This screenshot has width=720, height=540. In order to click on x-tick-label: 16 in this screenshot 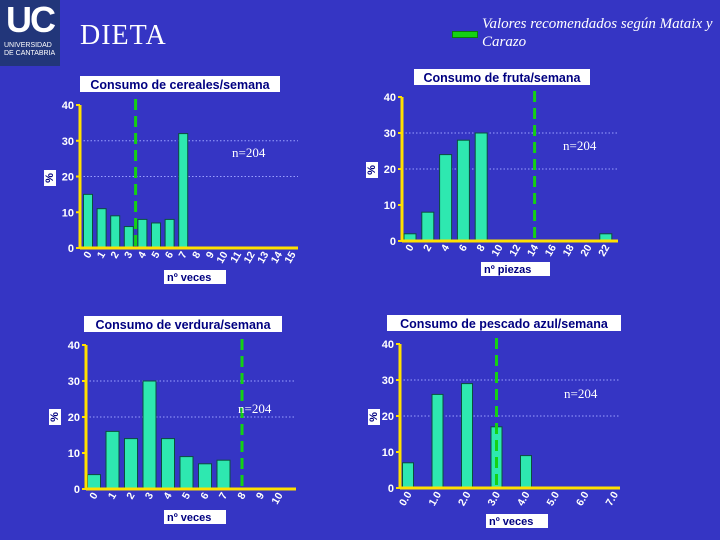, I will do `click(551, 250)`.